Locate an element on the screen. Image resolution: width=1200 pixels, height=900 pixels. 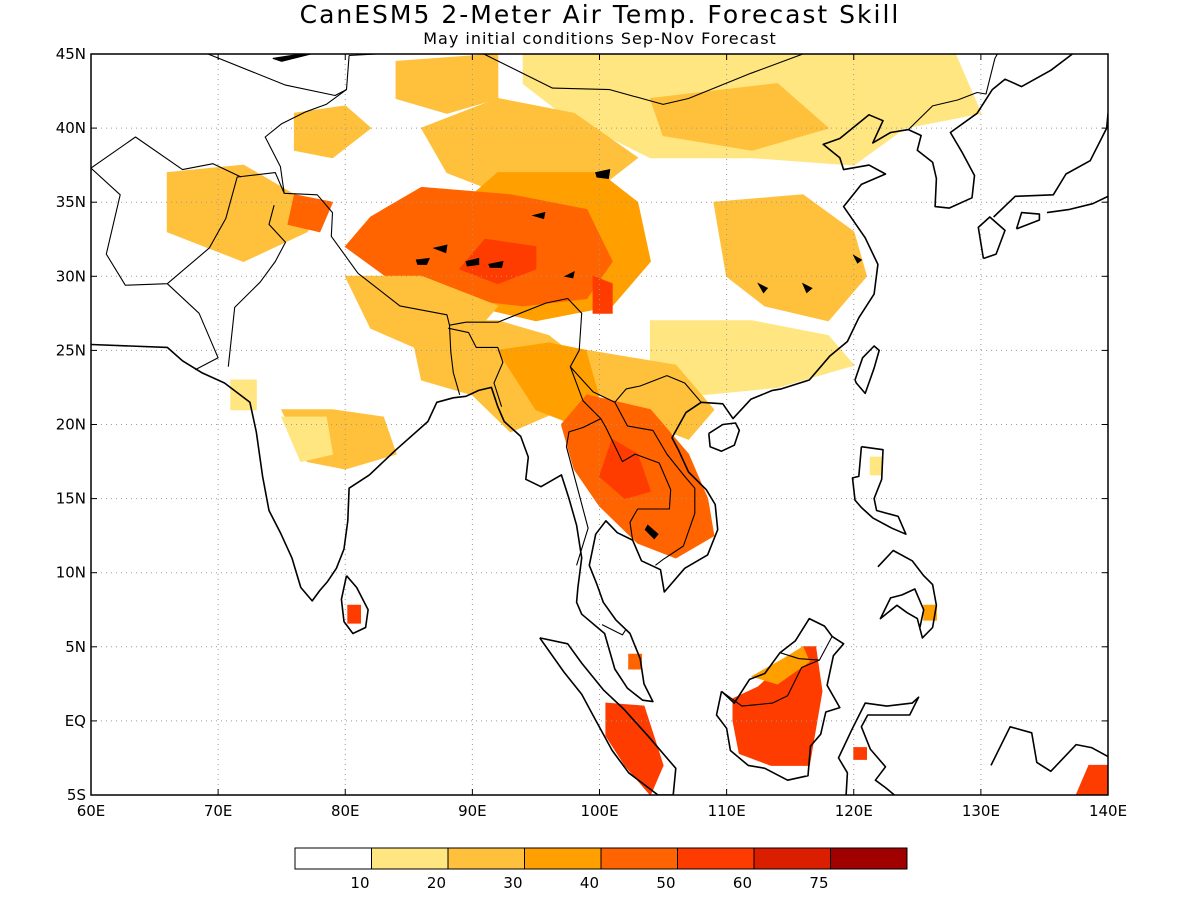
lat-tick-label: 30N is located at coordinates (71, 276).